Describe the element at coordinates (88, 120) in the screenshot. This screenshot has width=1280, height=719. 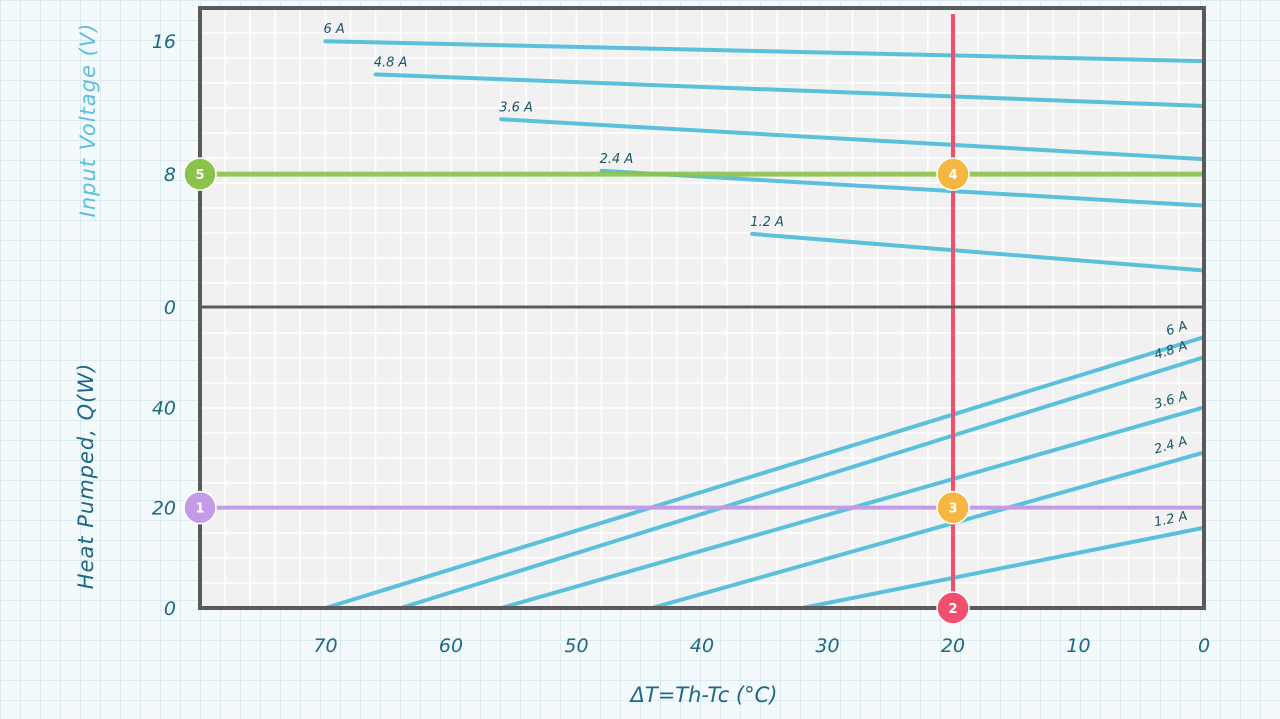
I see `top-y-axis-label: Input Voltage (V)` at that location.